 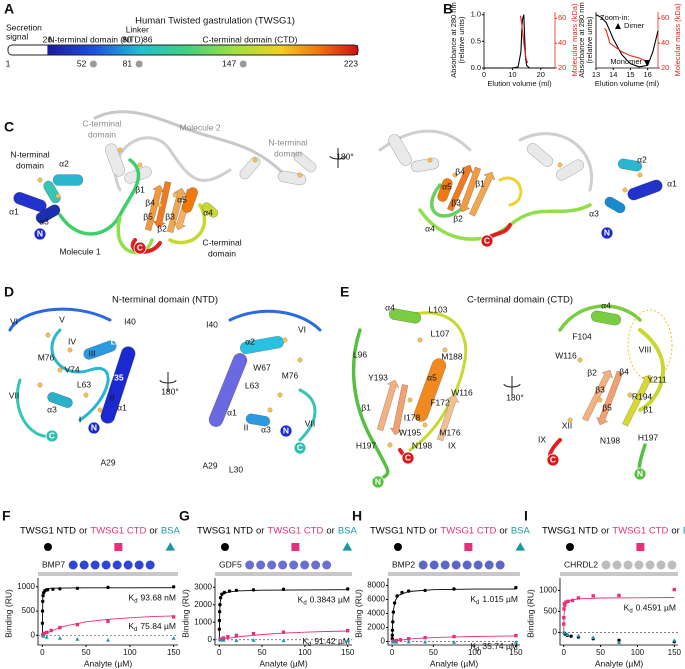 What do you see at coordinates (8, 63) in the screenshot?
I see `residue-label: 1` at bounding box center [8, 63].